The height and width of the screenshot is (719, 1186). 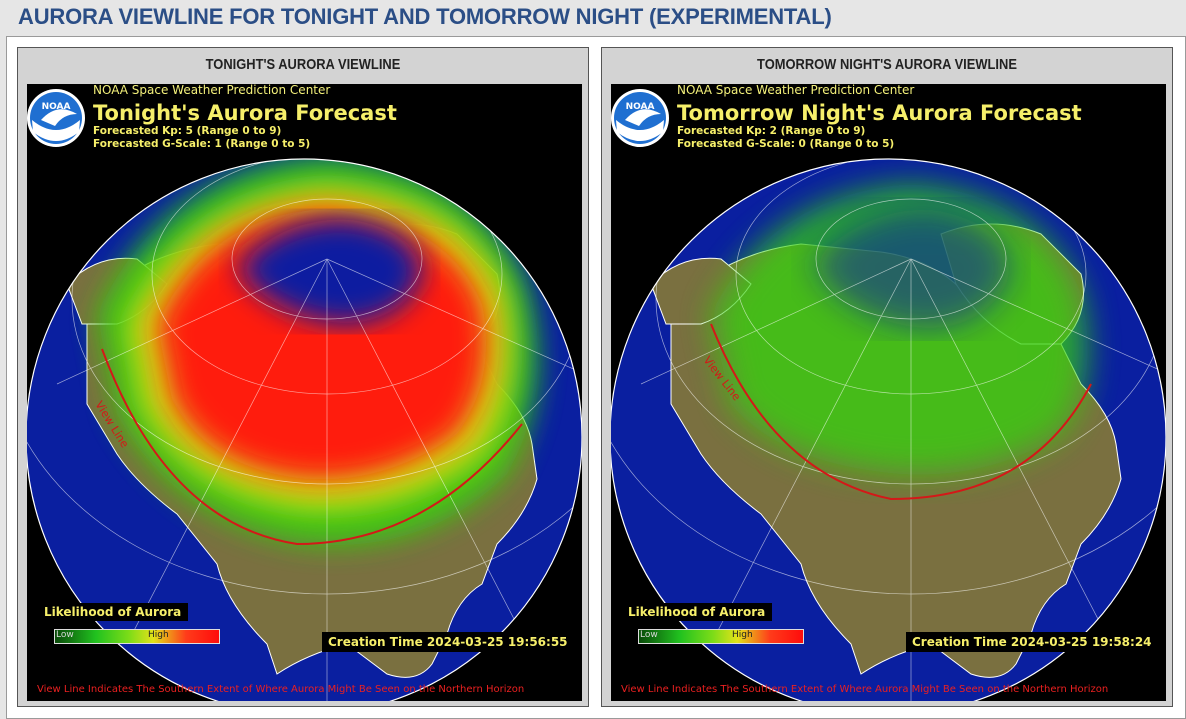 What do you see at coordinates (879, 113) in the screenshot?
I see `forecast-title: Tomorrow Night's Aurora Forecast` at bounding box center [879, 113].